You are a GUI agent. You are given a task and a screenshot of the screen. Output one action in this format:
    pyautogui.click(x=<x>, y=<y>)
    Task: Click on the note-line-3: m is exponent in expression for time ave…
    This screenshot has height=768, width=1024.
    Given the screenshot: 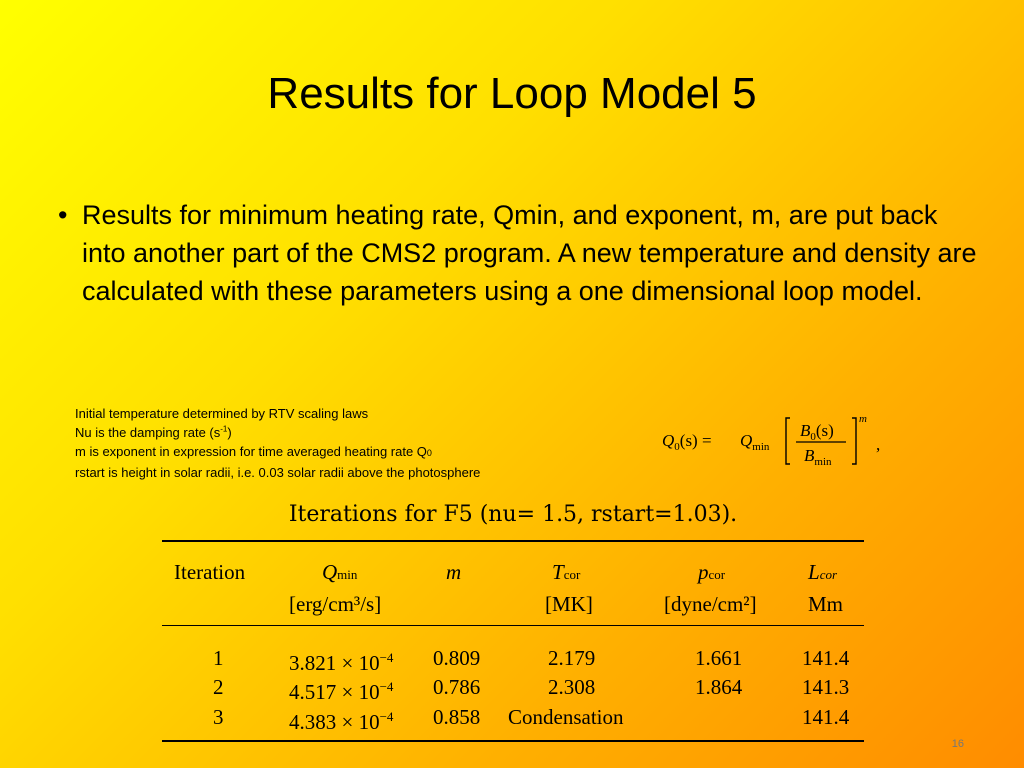 What is the action you would take?
    pyautogui.click(x=253, y=451)
    